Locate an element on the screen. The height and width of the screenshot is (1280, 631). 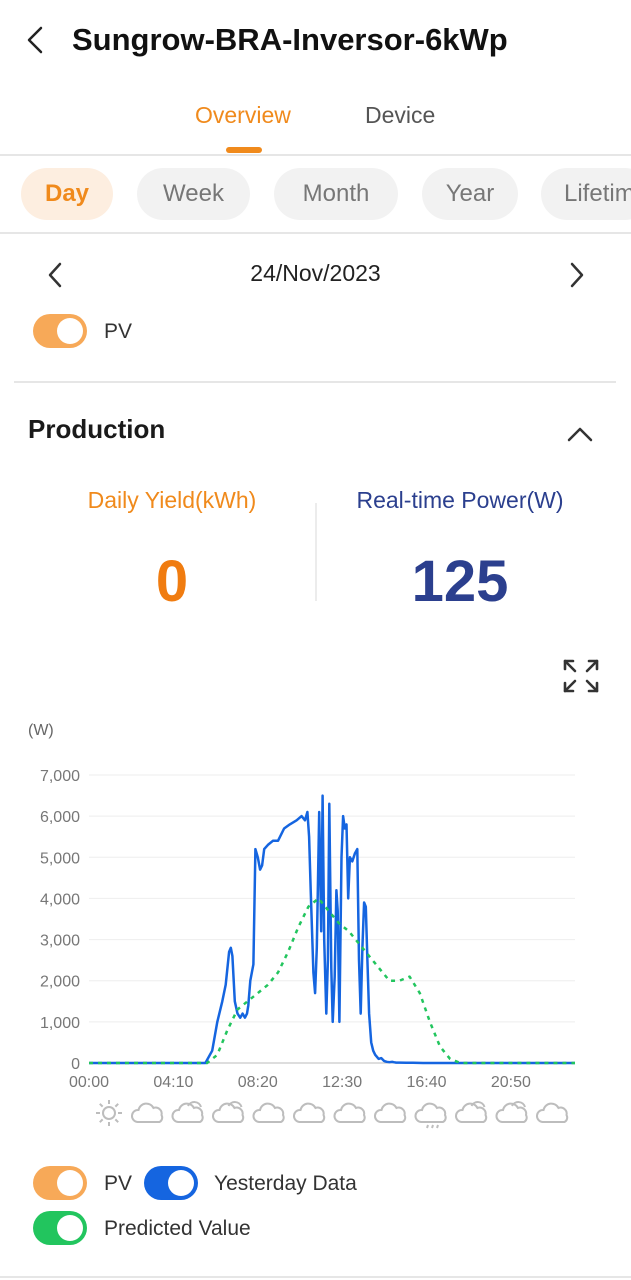
legend-pv-toggle is located at coordinates (60, 1183).